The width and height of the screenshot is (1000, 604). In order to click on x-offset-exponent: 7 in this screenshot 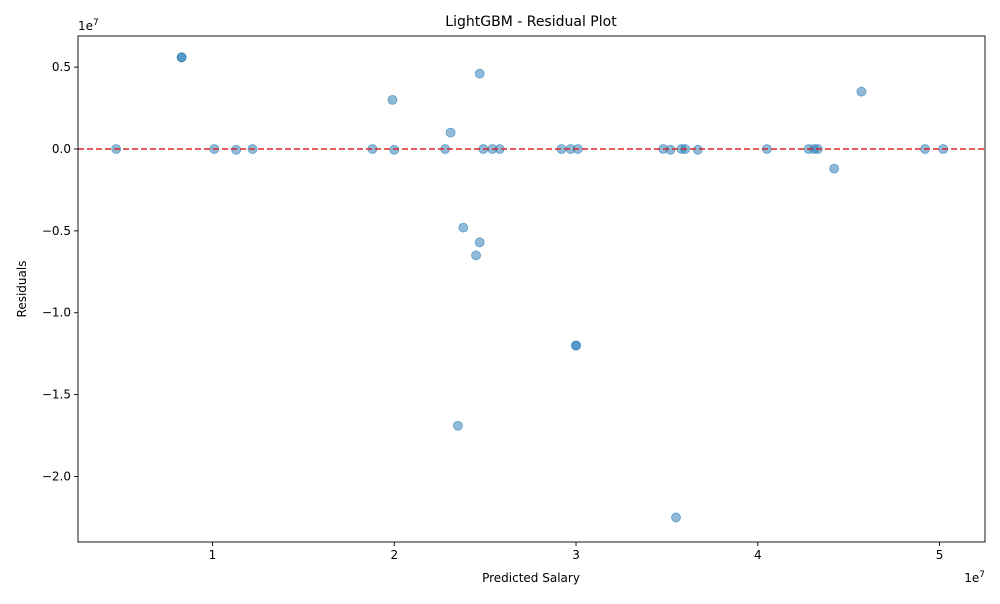, I will do `click(982, 575)`.